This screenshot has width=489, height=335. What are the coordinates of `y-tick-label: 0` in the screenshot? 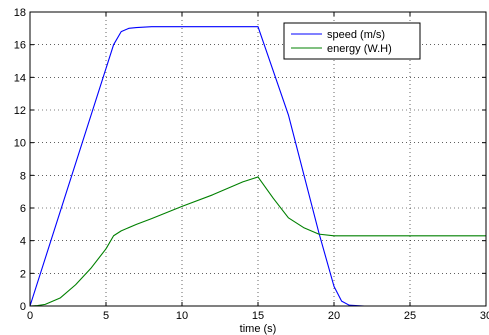 It's located at (23, 307).